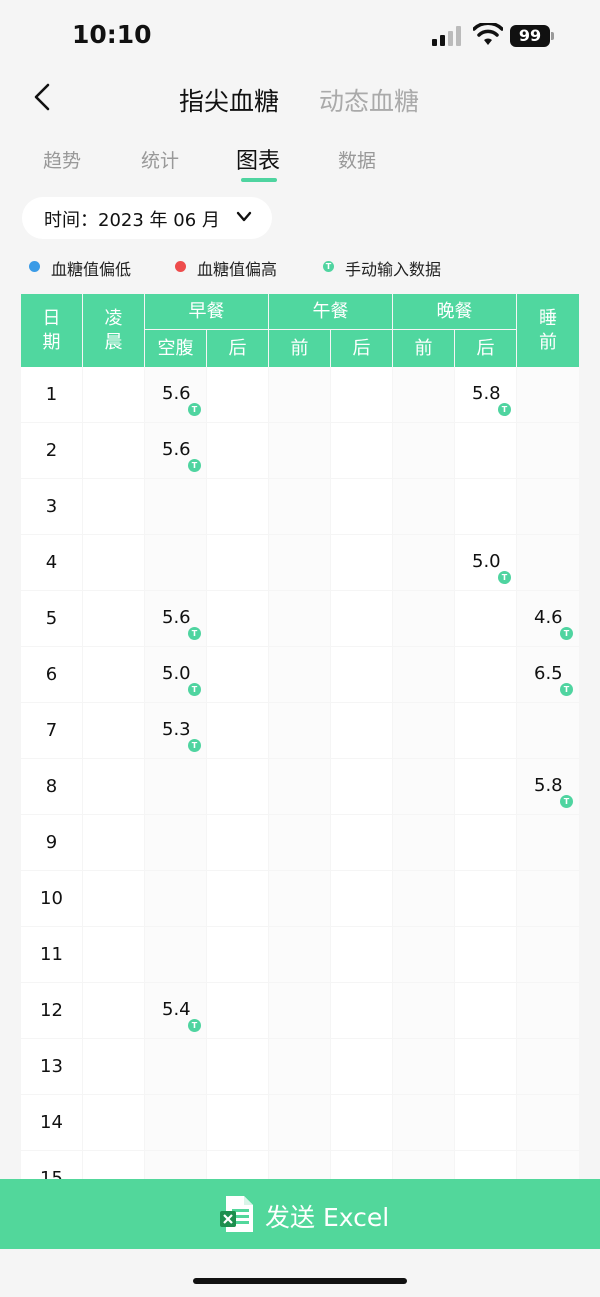 The width and height of the screenshot is (600, 1297). What do you see at coordinates (175, 674) in the screenshot?
I see `cell-breakfast-fasting: 5.0 T` at bounding box center [175, 674].